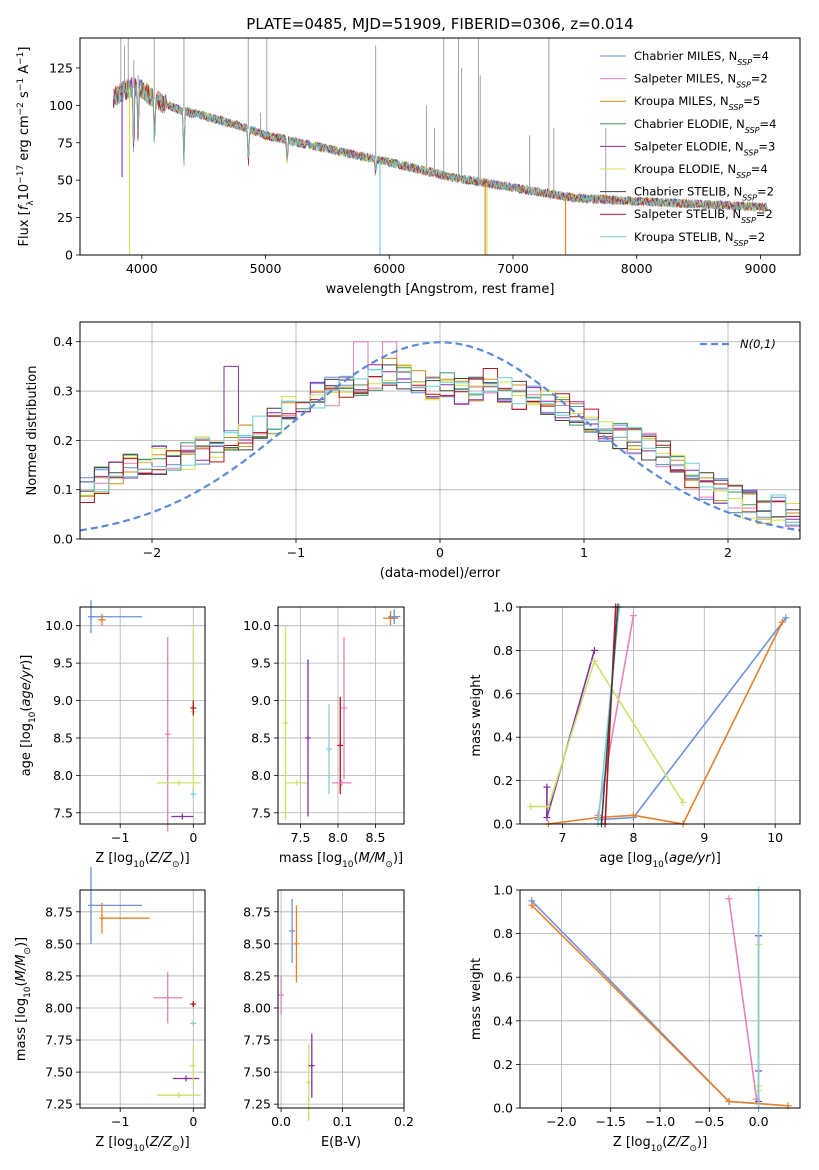  Describe the element at coordinates (751, 101) in the screenshot. I see `legend-label-suffix: =5` at that location.